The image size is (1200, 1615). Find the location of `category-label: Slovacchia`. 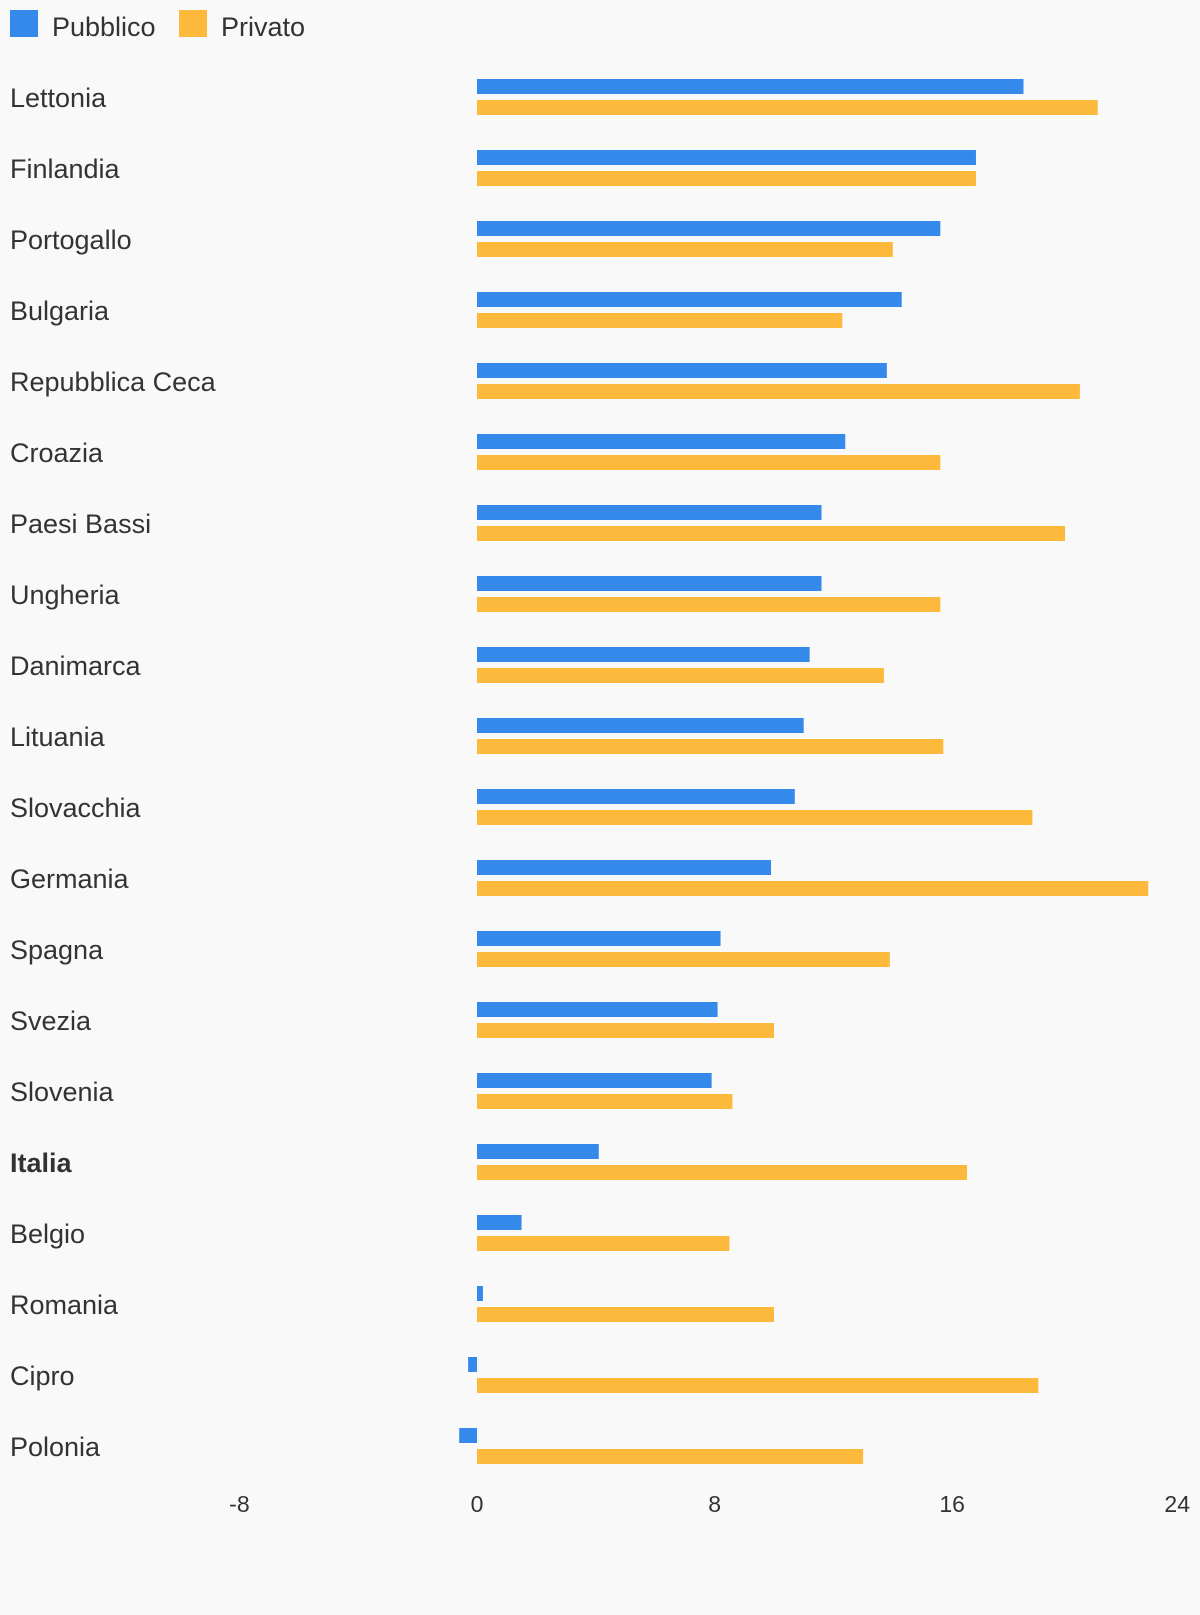

category-label: Slovacchia is located at coordinates (76, 808).